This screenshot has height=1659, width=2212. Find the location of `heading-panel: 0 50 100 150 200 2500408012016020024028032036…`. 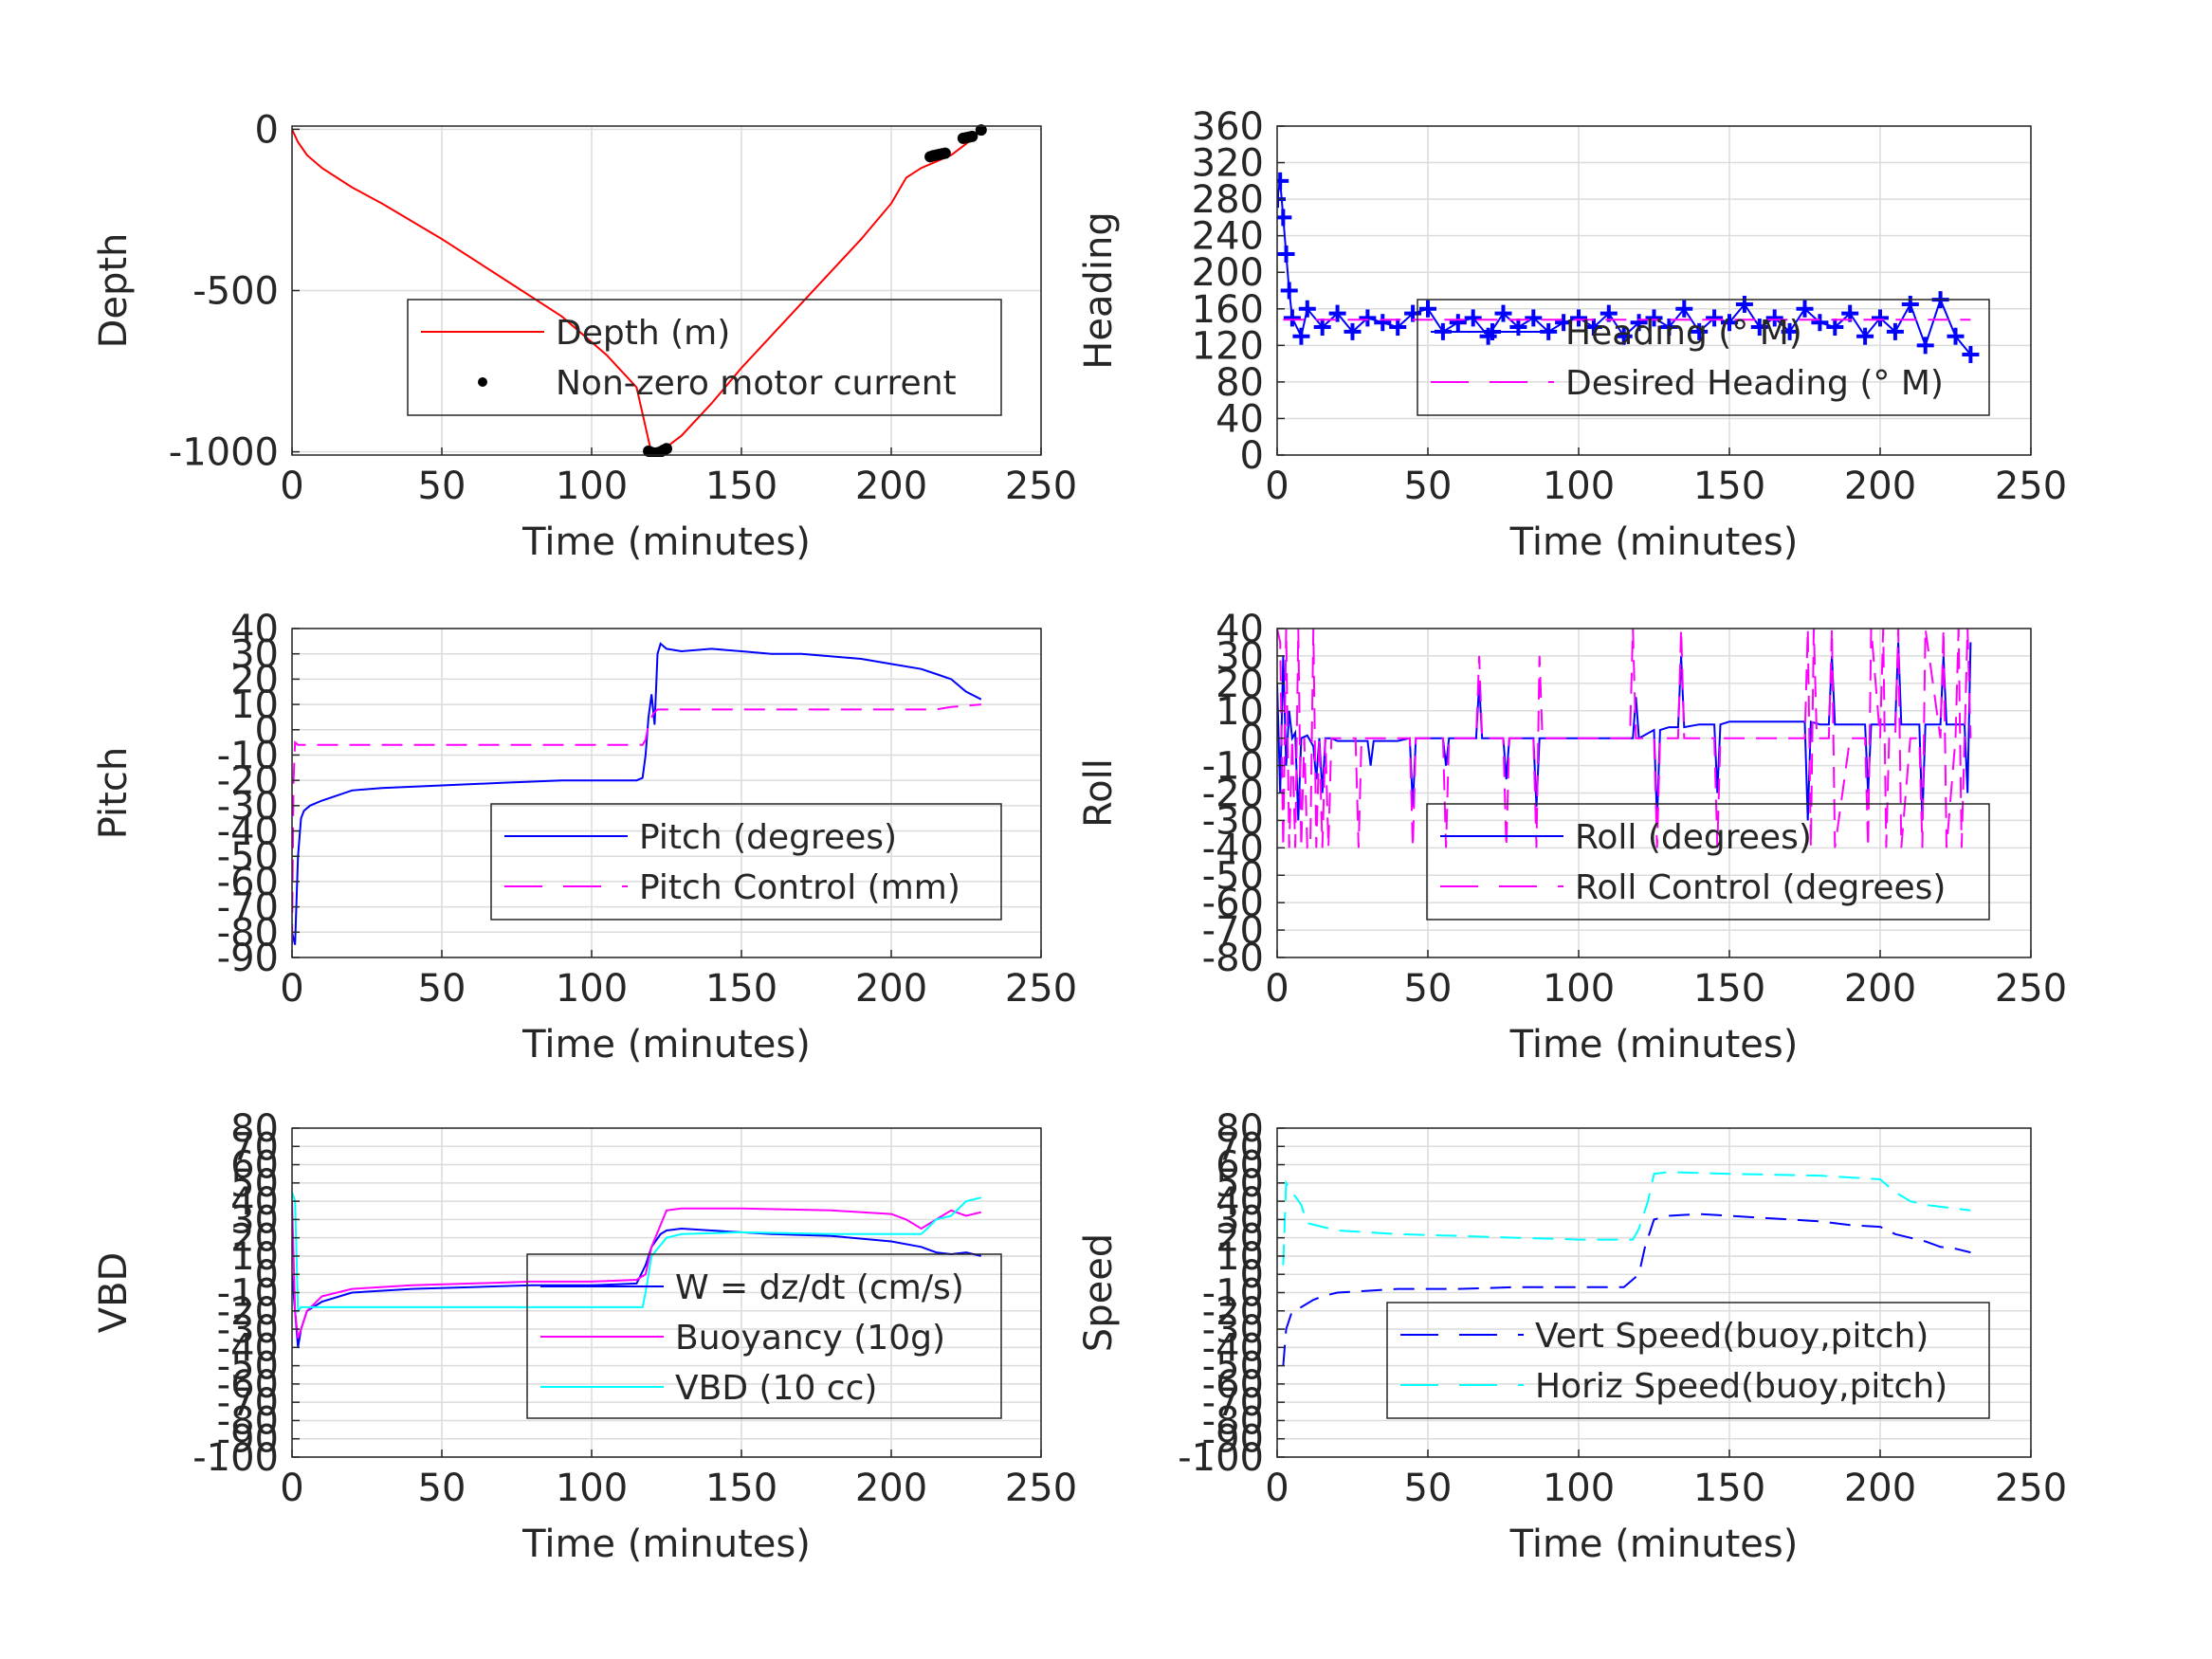

heading-panel: 0 50 100 150 200 2500408012016020024028032036… is located at coordinates (1572, 334).